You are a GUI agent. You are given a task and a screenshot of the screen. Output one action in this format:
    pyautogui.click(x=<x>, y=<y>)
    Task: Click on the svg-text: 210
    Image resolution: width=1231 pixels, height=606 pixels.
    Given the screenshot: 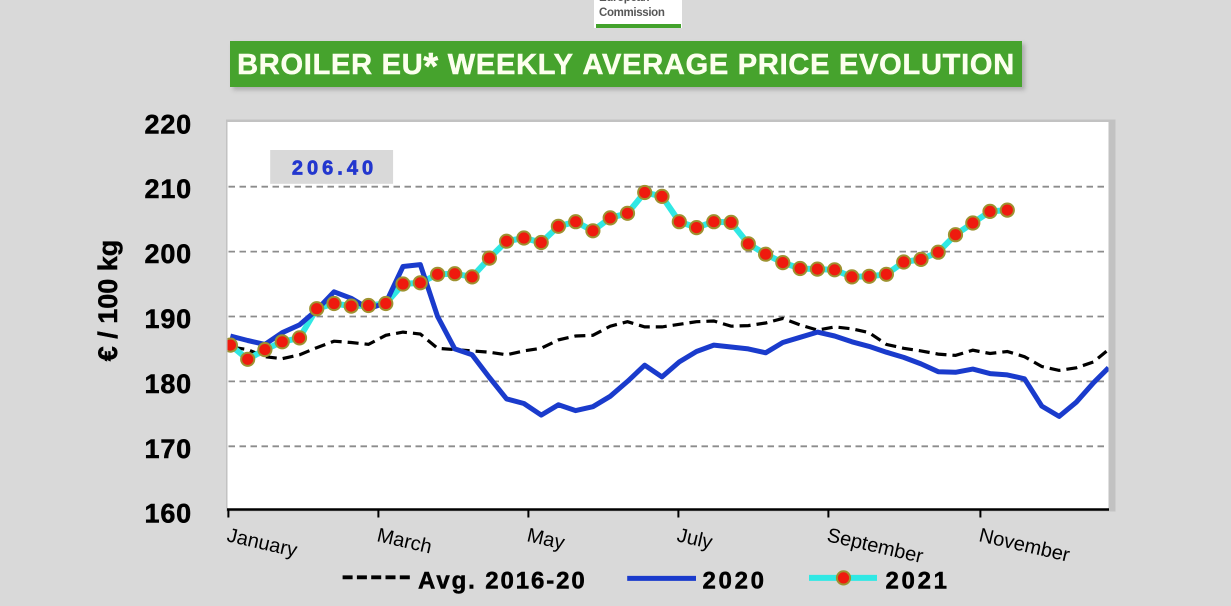 What is the action you would take?
    pyautogui.click(x=168, y=189)
    